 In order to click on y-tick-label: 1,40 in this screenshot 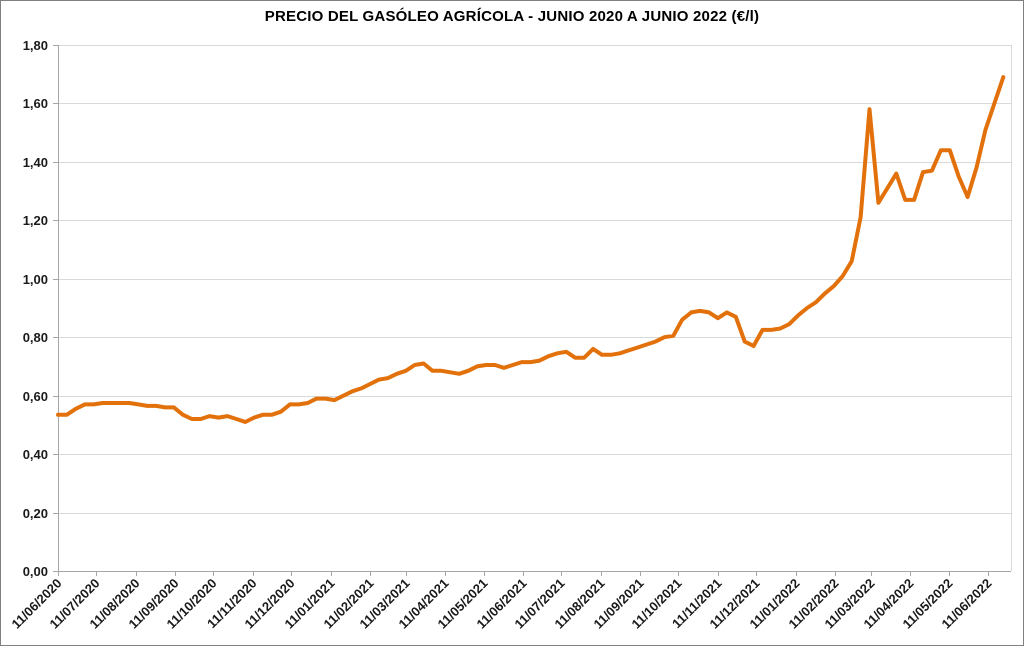, I will do `click(35, 162)`.